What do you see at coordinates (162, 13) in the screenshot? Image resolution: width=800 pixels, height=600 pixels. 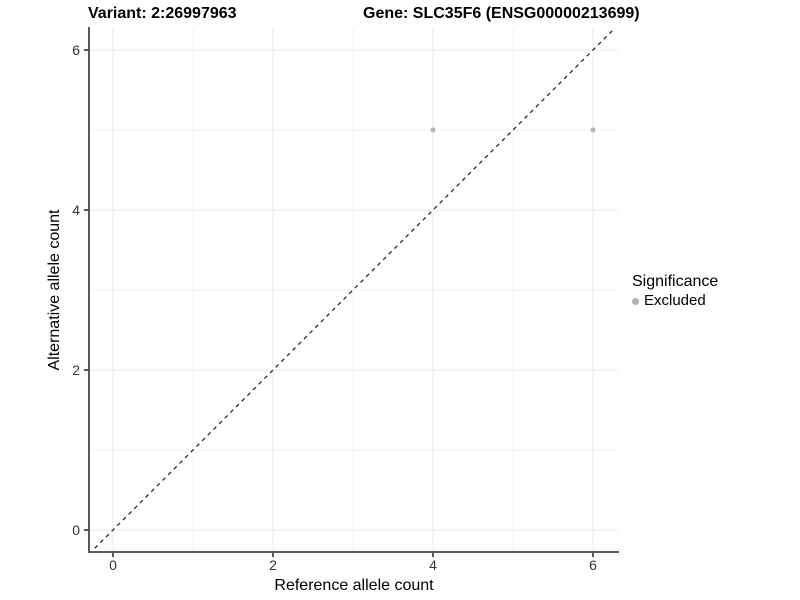 I see `variant-title: Variant: 2:26997963` at bounding box center [162, 13].